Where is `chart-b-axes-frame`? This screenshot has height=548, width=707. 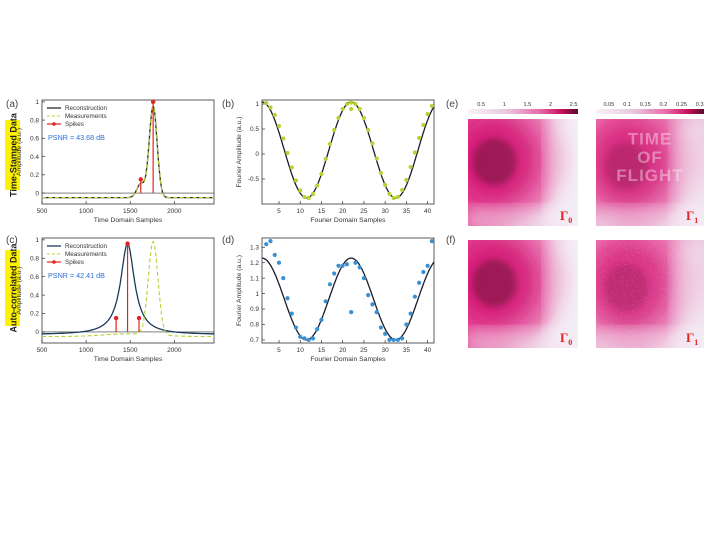 chart-b-axes-frame is located at coordinates (348, 152).